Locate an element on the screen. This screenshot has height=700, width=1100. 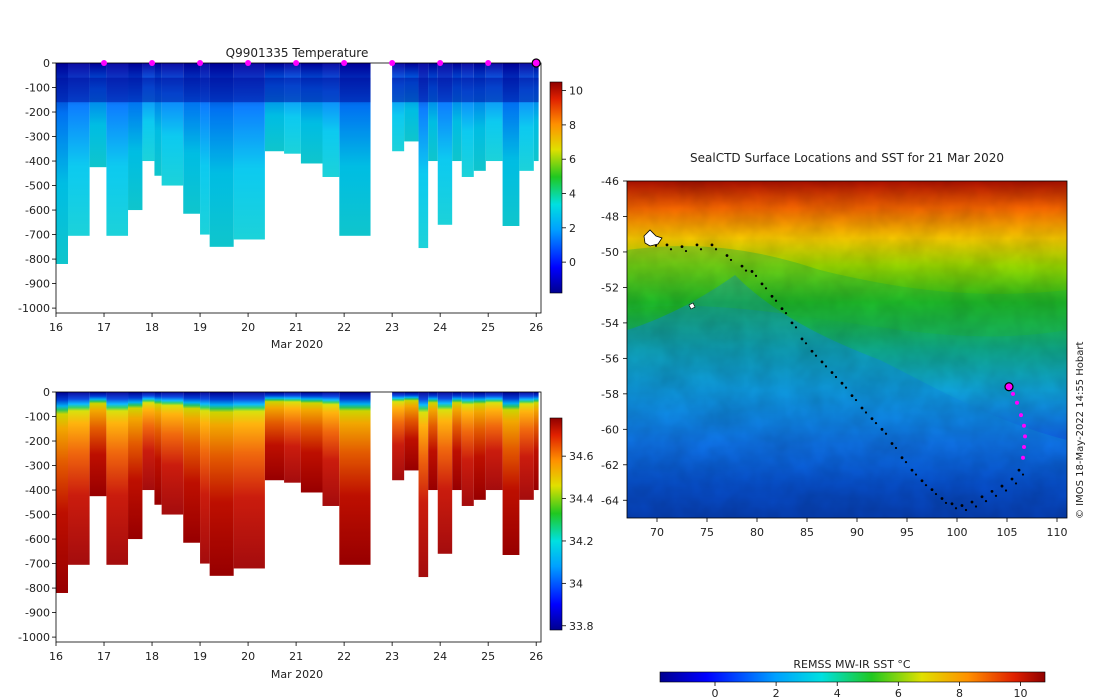
temperature-x-tick-label: 24 is located at coordinates (440, 327).